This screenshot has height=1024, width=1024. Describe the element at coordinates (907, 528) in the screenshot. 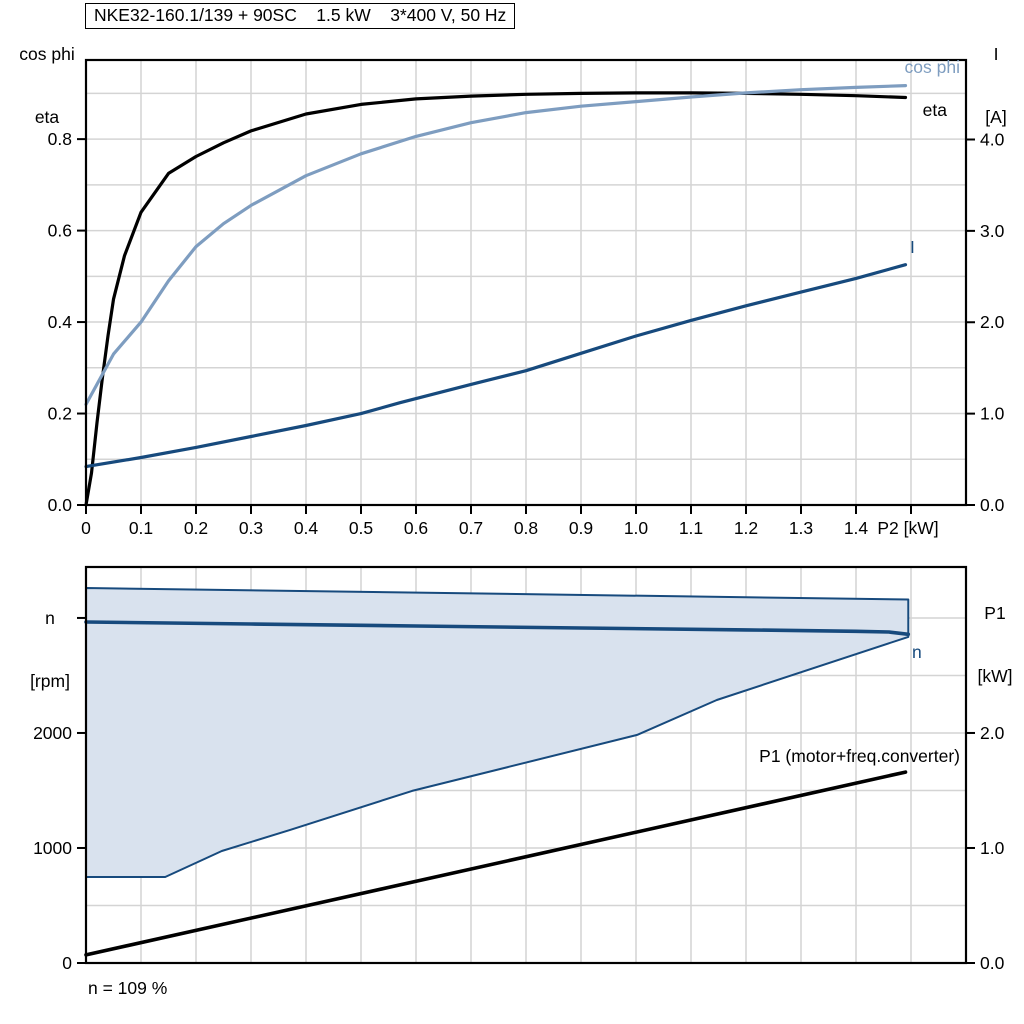

I see `x-axis-label: P2 [kW]` at that location.